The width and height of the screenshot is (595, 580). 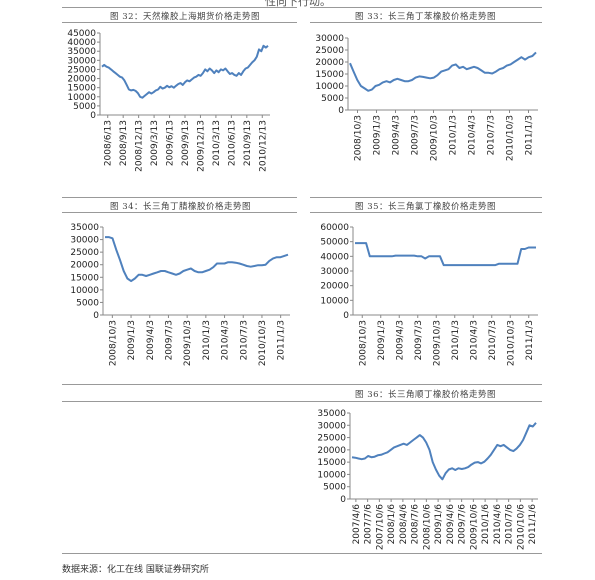 I want to click on caption-underline-fig34, so click(x=179, y=212).